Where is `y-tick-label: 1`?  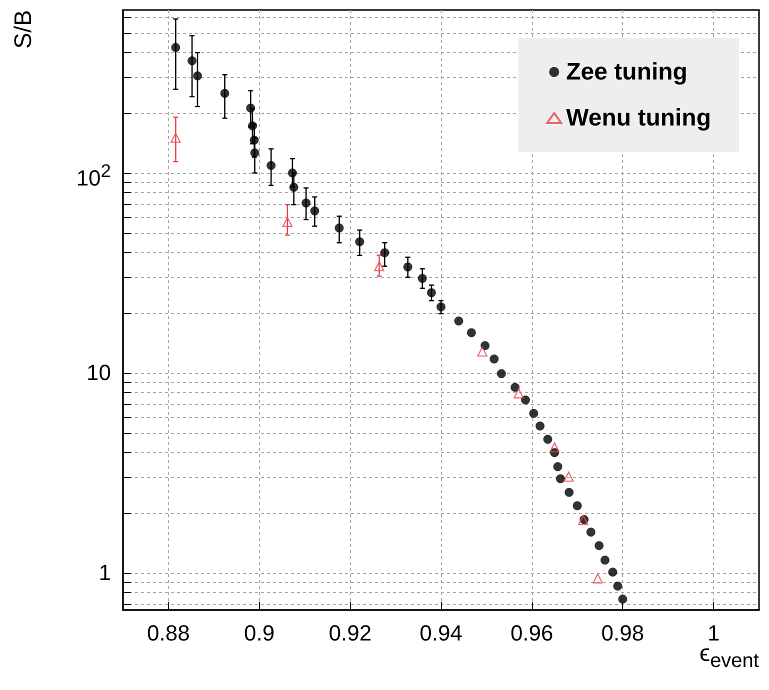
y-tick-label: 1 is located at coordinates (104, 572).